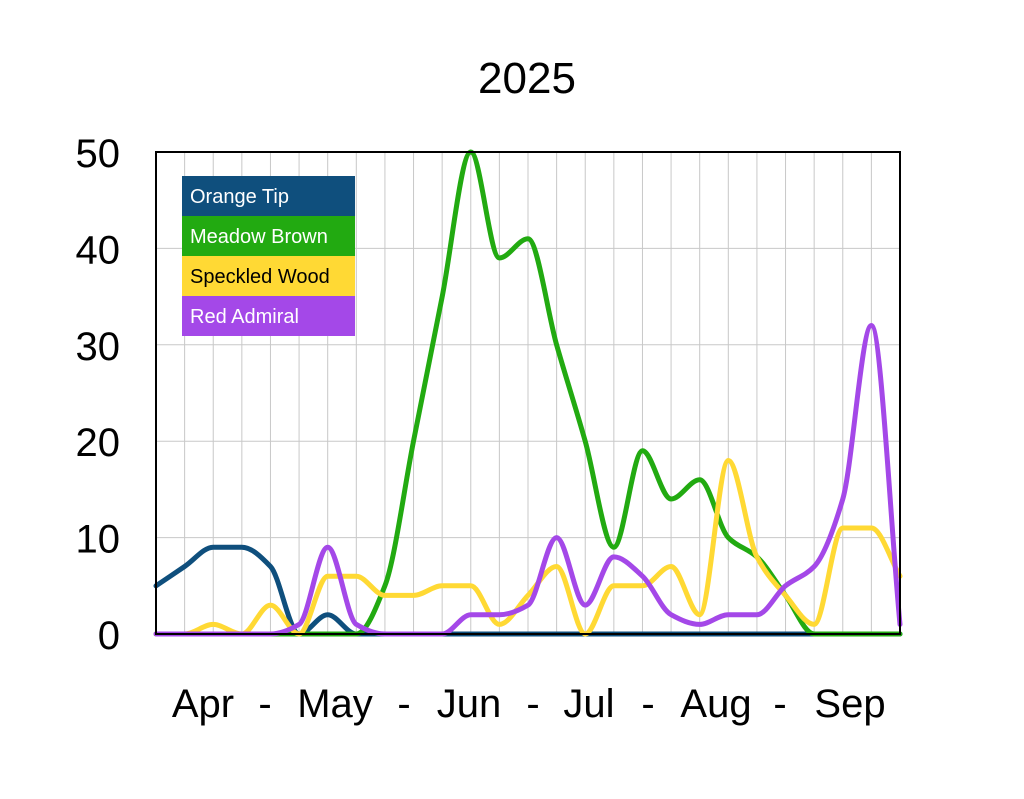 This screenshot has width=1024, height=799. I want to click on legend-swatch-red-admiral, so click(268, 316).